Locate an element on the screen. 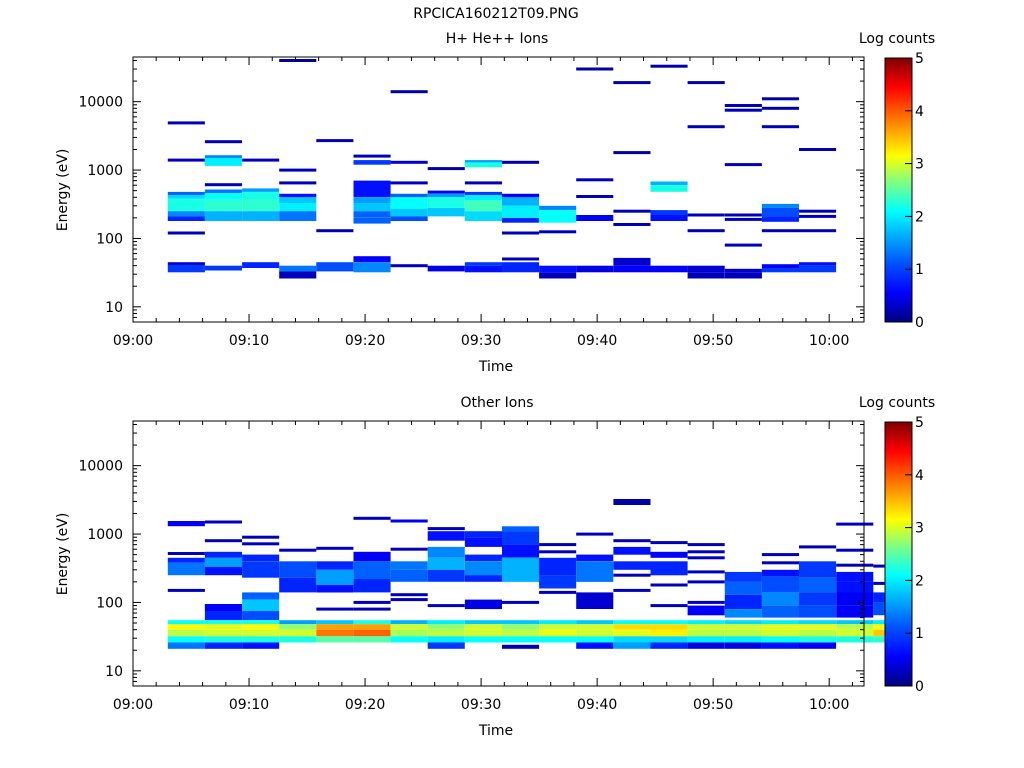  panel1-colorbar-label: Log counts is located at coordinates (897, 39).